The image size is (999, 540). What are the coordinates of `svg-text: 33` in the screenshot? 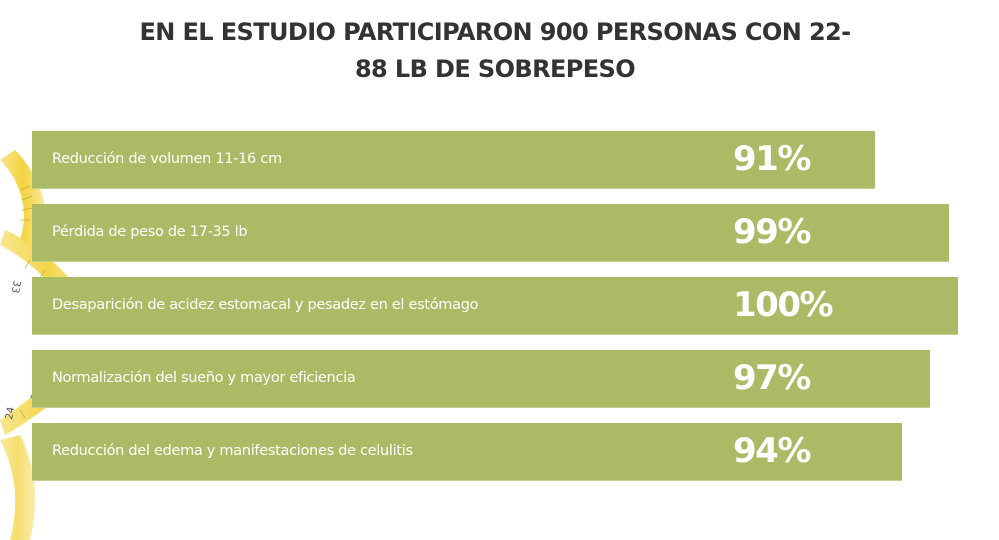 It's located at (15, 286).